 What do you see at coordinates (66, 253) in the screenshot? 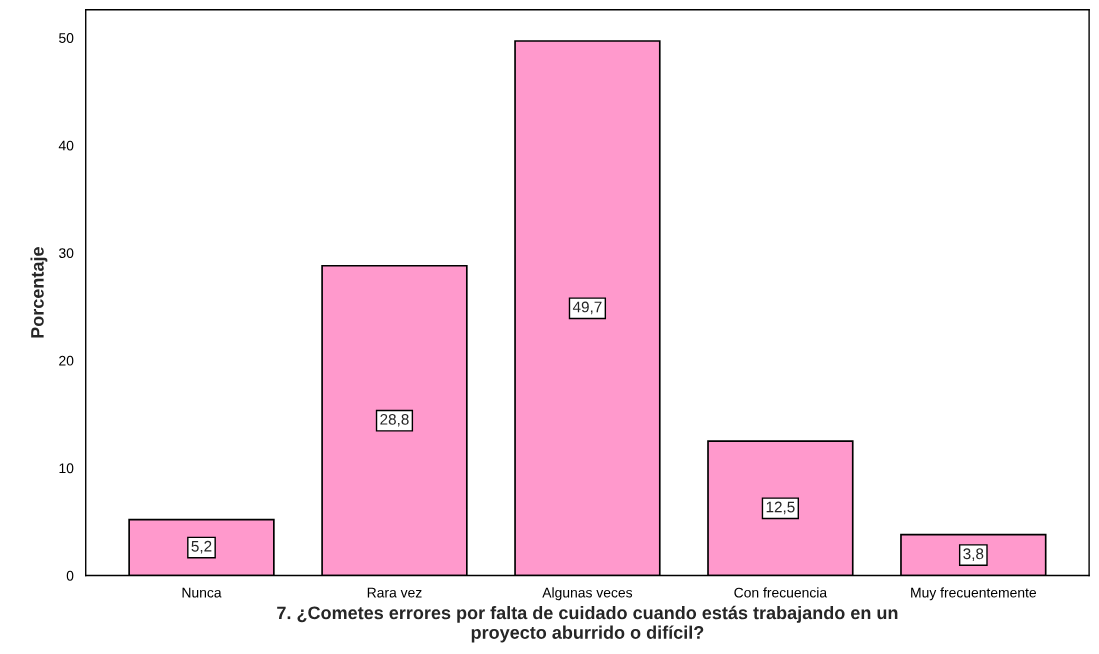
I see `y-tick-label: 30` at bounding box center [66, 253].